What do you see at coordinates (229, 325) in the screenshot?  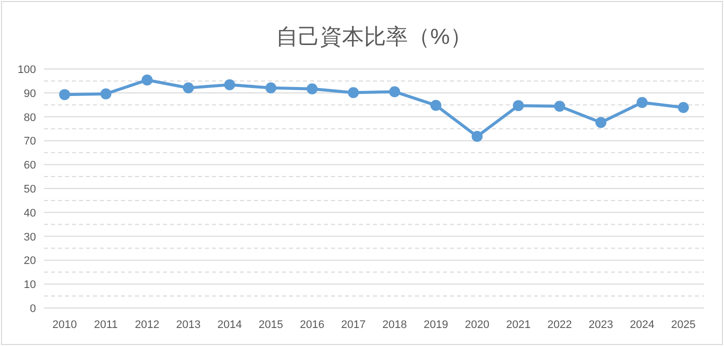 I see `x-tick-label: 2014` at bounding box center [229, 325].